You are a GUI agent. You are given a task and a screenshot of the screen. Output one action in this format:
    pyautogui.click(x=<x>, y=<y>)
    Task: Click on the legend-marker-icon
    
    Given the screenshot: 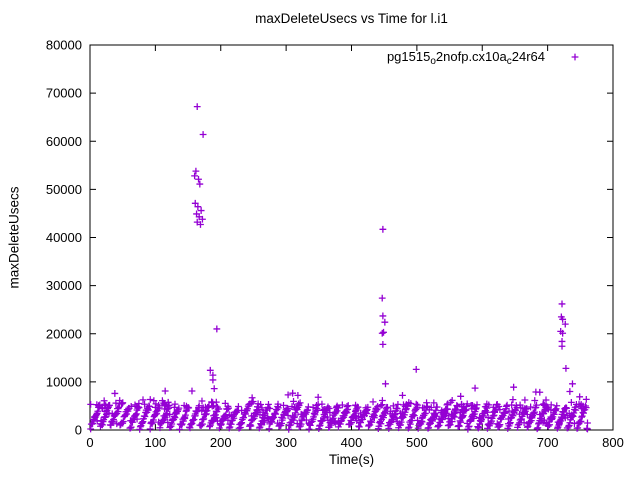 What is the action you would take?
    pyautogui.click(x=575, y=57)
    